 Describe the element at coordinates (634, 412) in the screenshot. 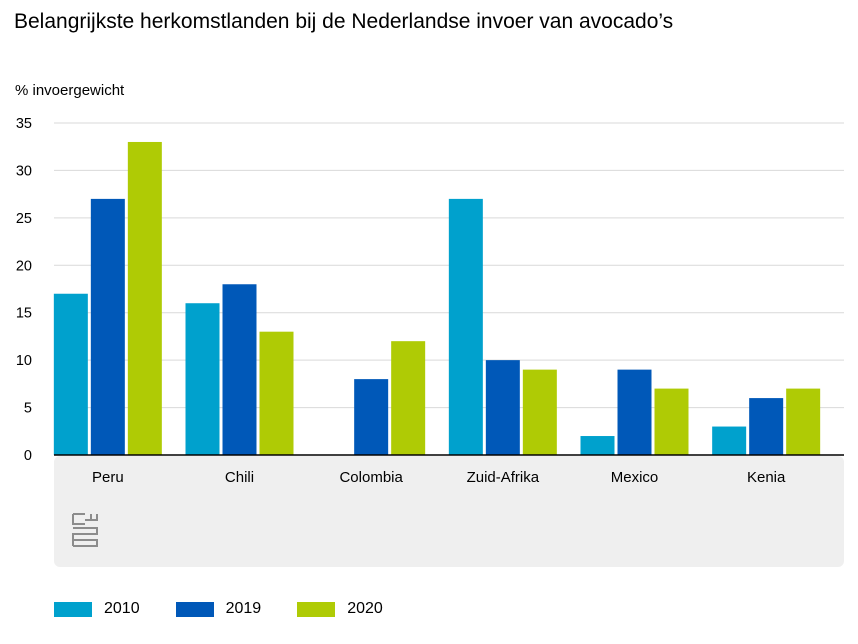

I see `bar-2019-mexico` at that location.